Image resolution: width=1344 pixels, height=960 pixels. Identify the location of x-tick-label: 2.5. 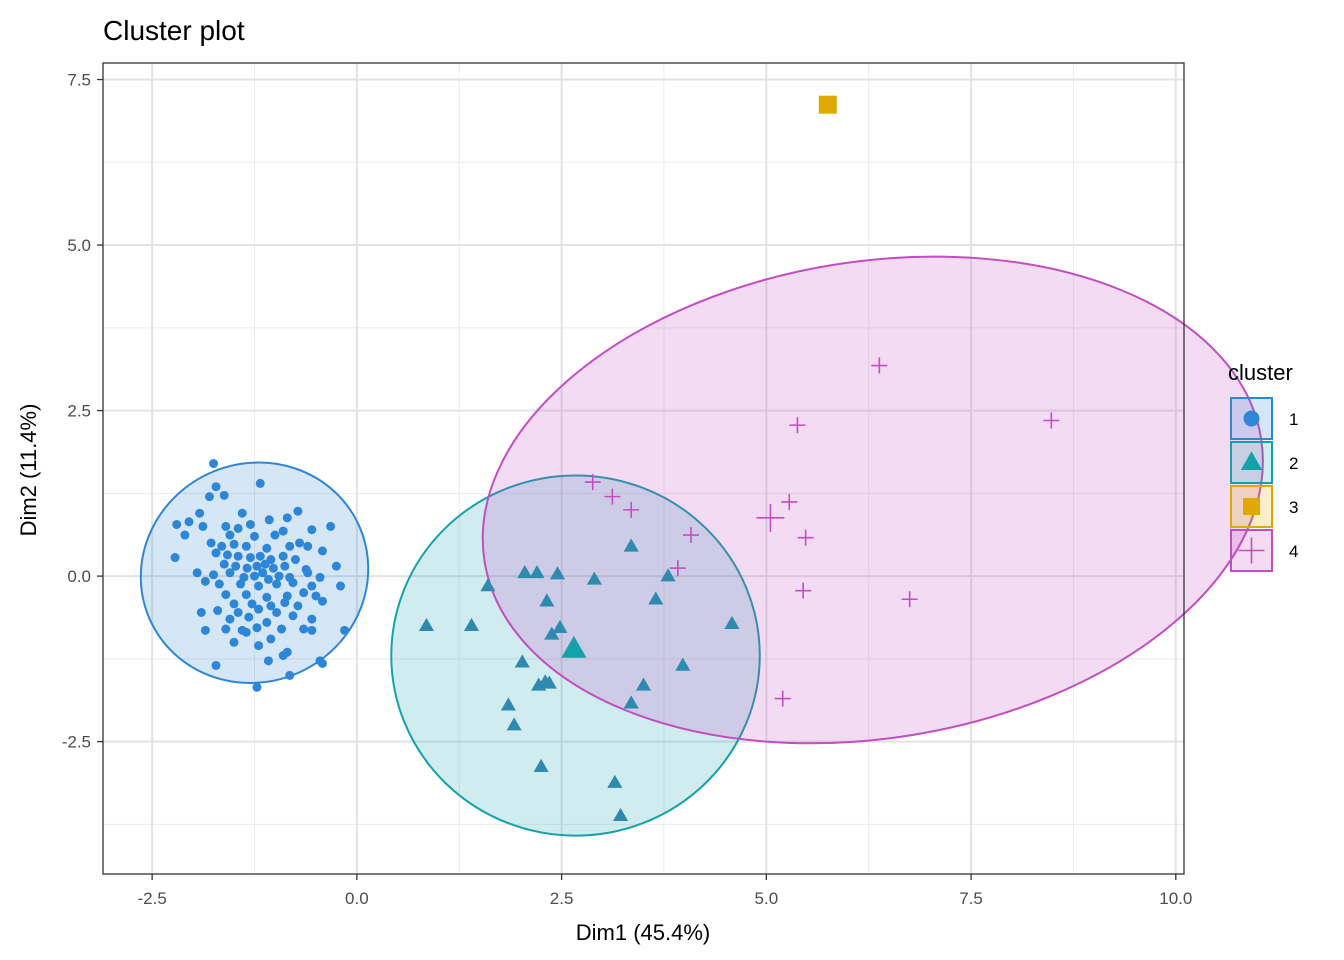
(562, 898).